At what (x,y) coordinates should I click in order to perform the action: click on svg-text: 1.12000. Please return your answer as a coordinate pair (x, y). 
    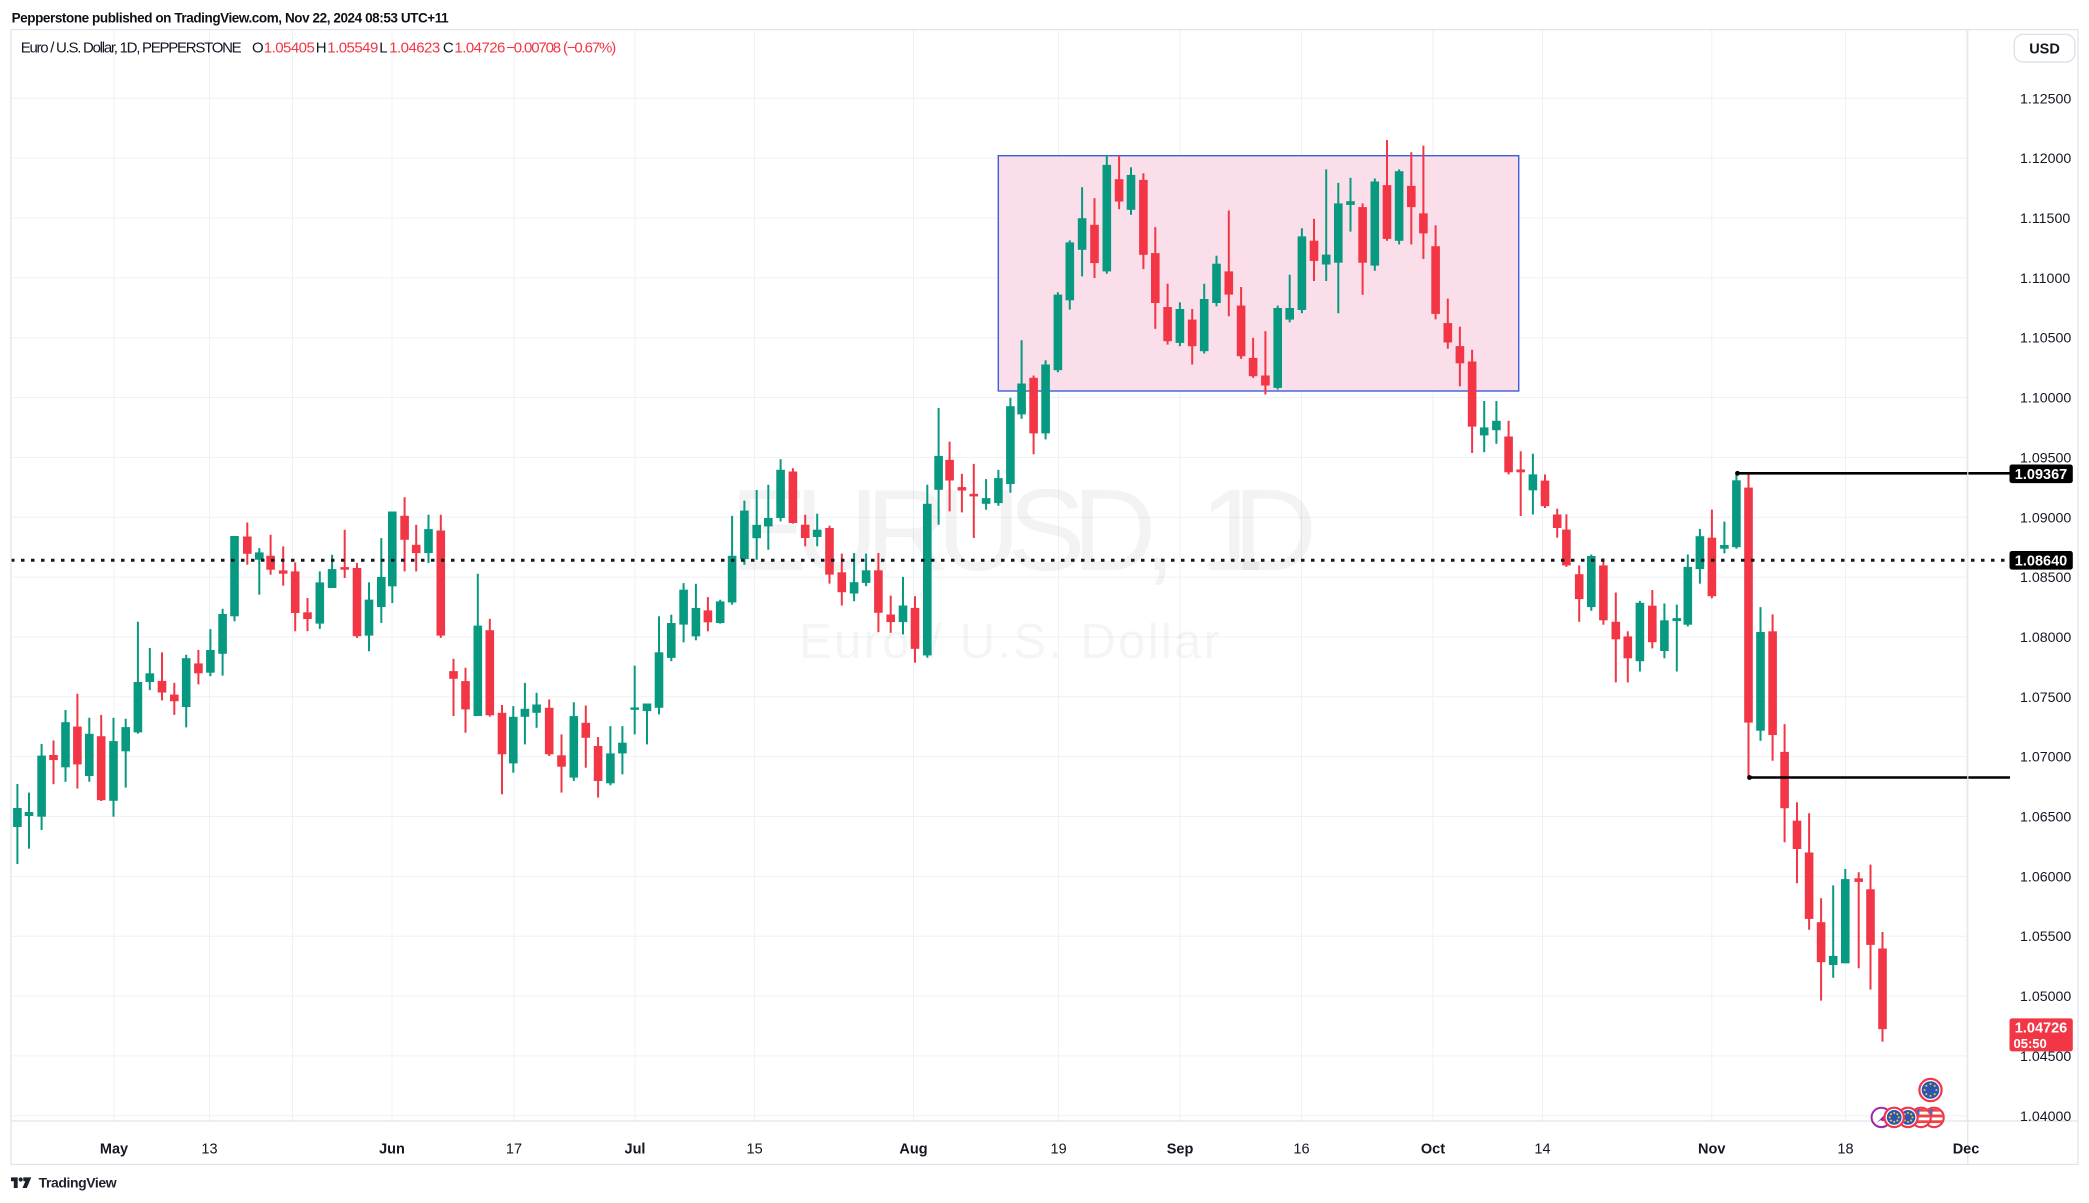
    Looking at the image, I should click on (2045, 159).